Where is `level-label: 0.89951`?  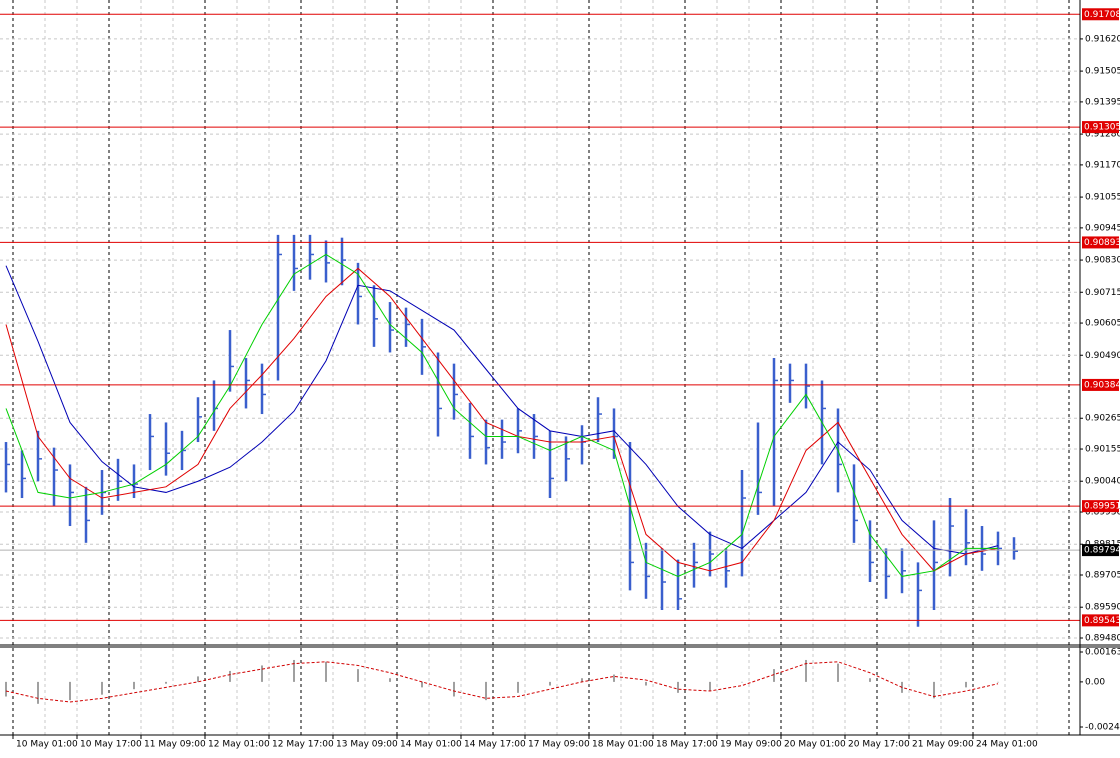
level-label: 0.89951 is located at coordinates (1102, 507).